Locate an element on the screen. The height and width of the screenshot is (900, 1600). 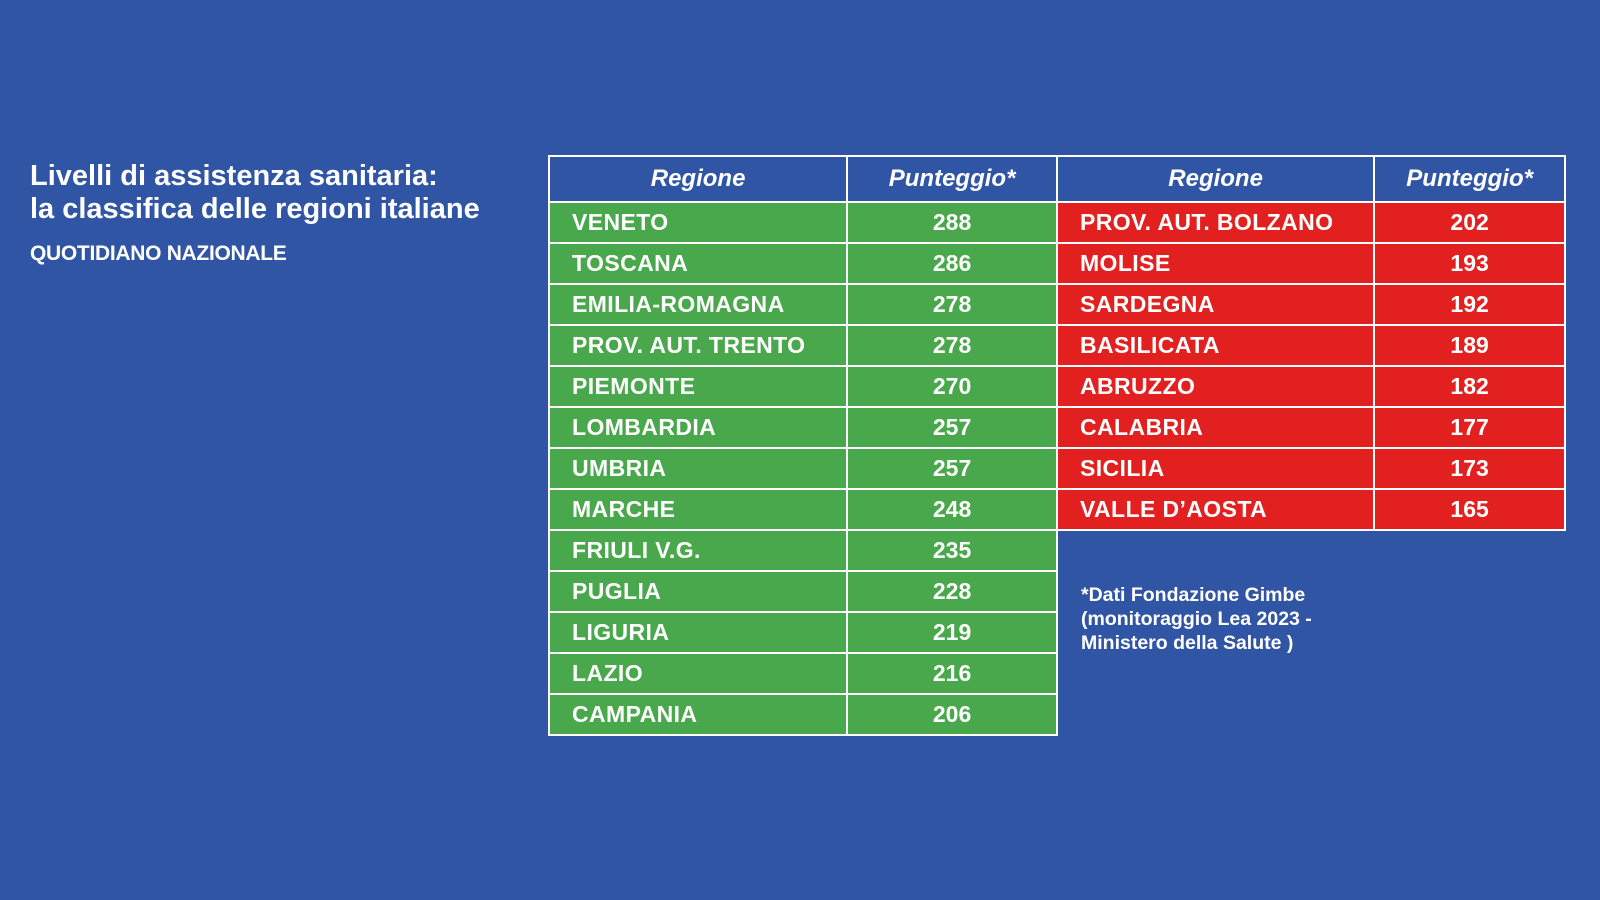
region-name-cell: VENETO is located at coordinates (698, 222).